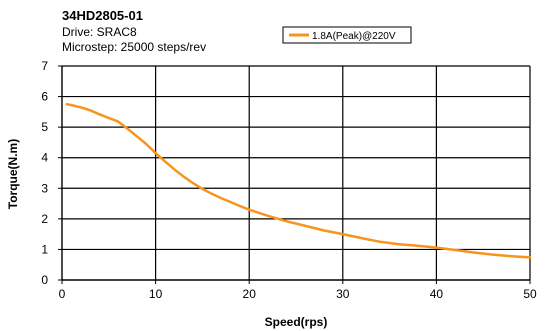 This screenshot has width=547, height=331. Describe the element at coordinates (13, 174) in the screenshot. I see `y-axis-title: Torque(N.m)` at that location.